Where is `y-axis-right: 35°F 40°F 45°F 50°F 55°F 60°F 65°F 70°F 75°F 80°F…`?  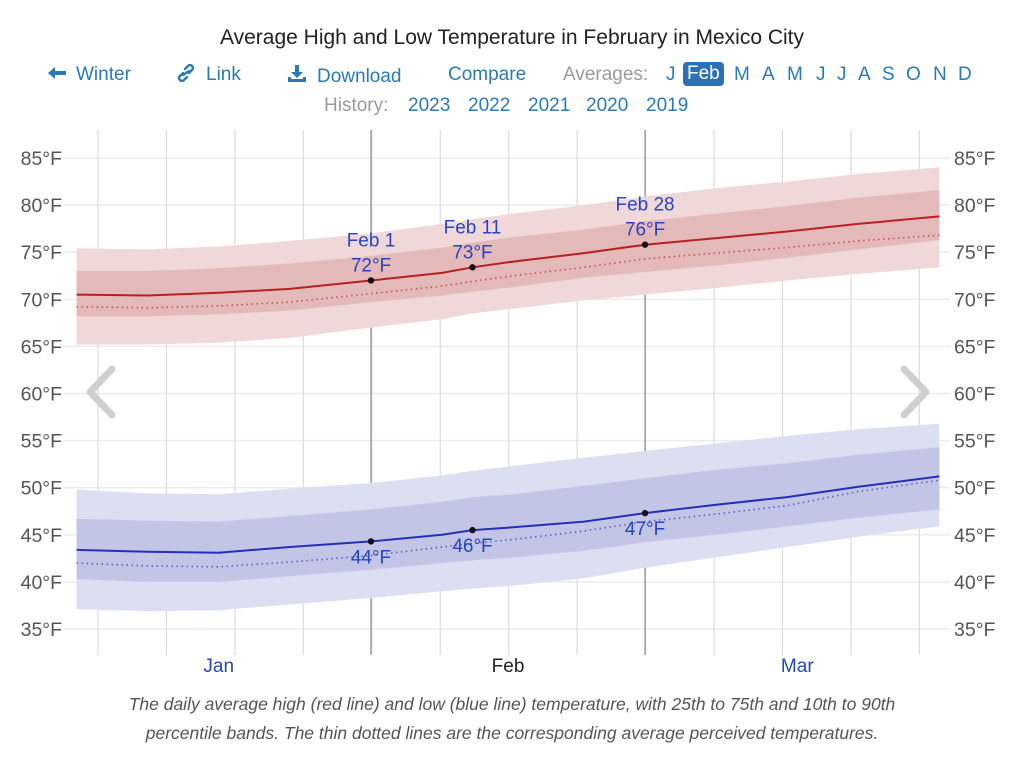
y-axis-right: 35°F 40°F 45°F 50°F 55°F 60°F 65°F 70°F 75°F 80°F… is located at coordinates (974, 394).